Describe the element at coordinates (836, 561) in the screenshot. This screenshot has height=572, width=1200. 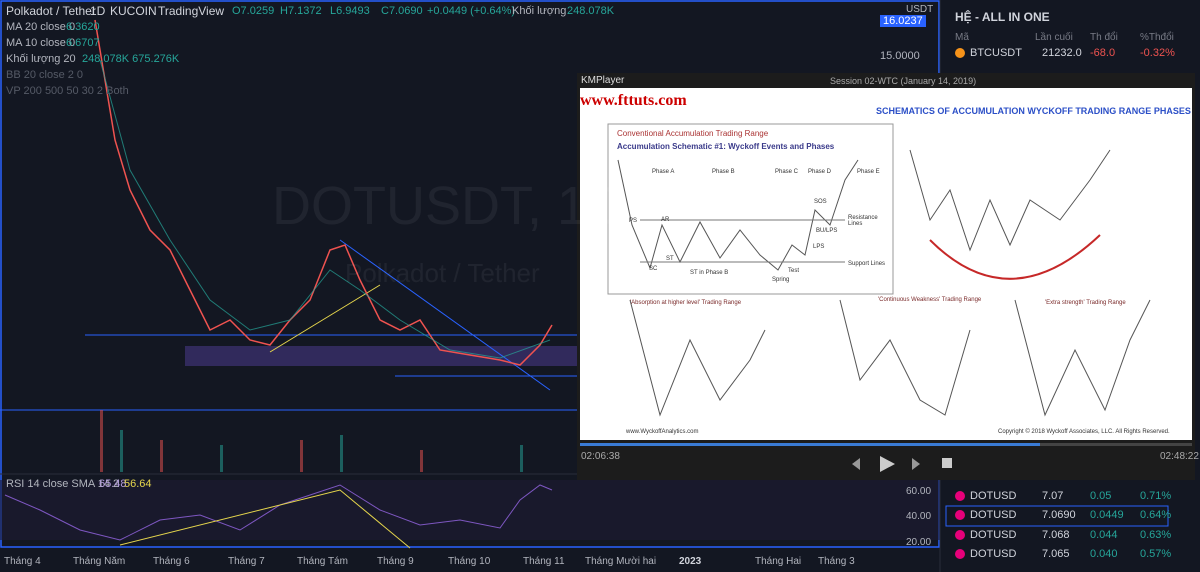
I see `time-label: Tháng 3` at that location.